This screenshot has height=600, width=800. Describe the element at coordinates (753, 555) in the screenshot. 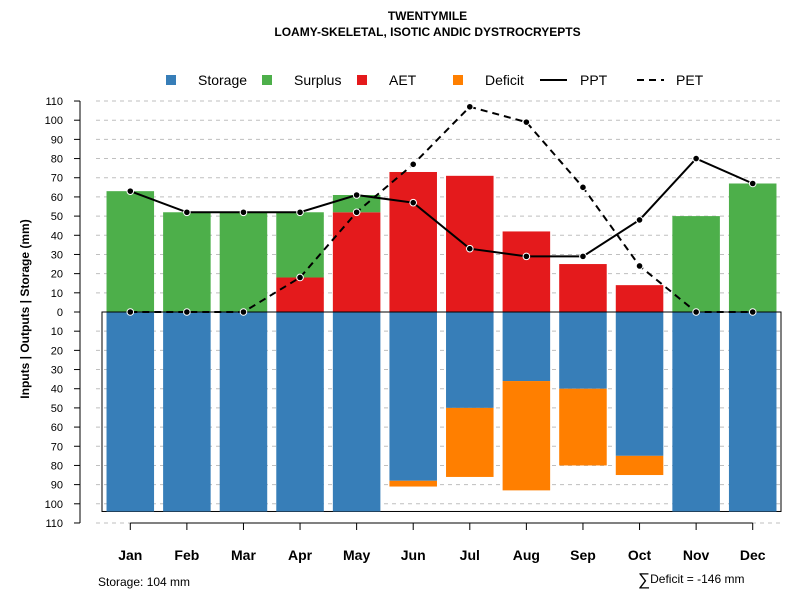

I see `x-tick-label: Dec` at that location.